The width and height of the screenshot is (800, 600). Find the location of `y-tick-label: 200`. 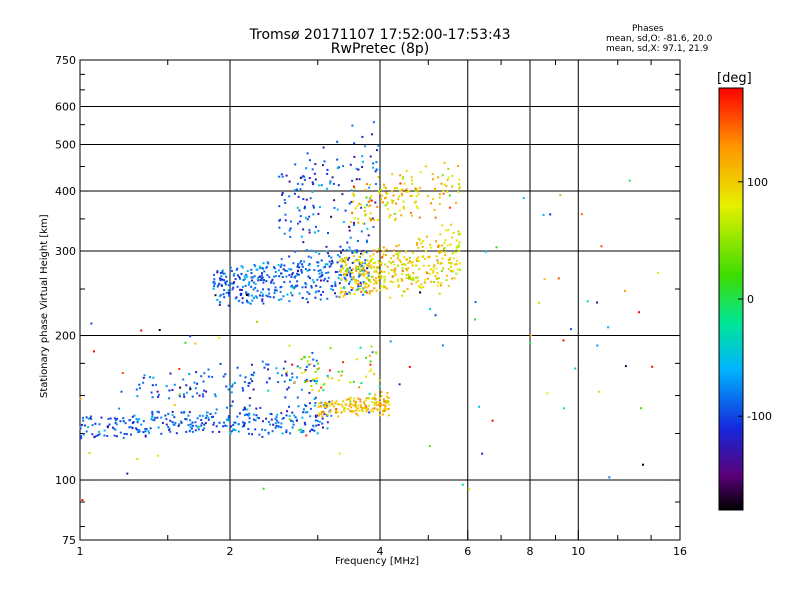

y-tick-label: 200 is located at coordinates (65, 336).